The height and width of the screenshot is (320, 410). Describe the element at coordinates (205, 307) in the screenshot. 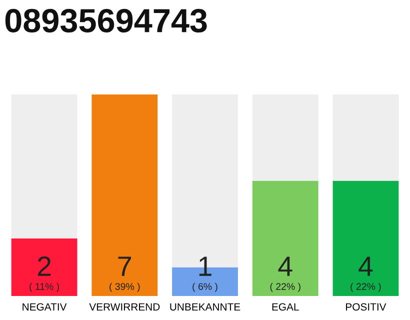

I see `x-tick-label: UNBEKANNTE` at that location.